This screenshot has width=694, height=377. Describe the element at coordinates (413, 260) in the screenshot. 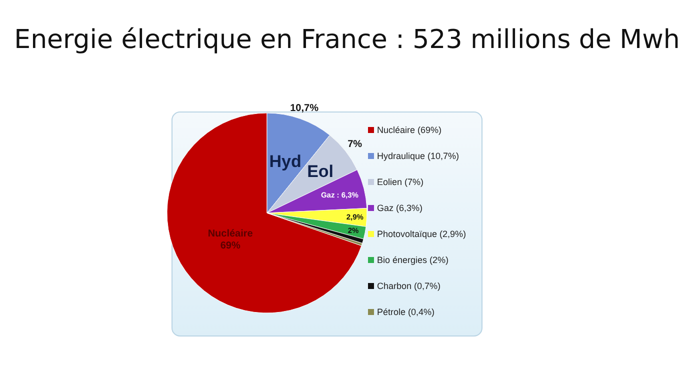

I see `legend-label: Bio énergies (2%)` at that location.